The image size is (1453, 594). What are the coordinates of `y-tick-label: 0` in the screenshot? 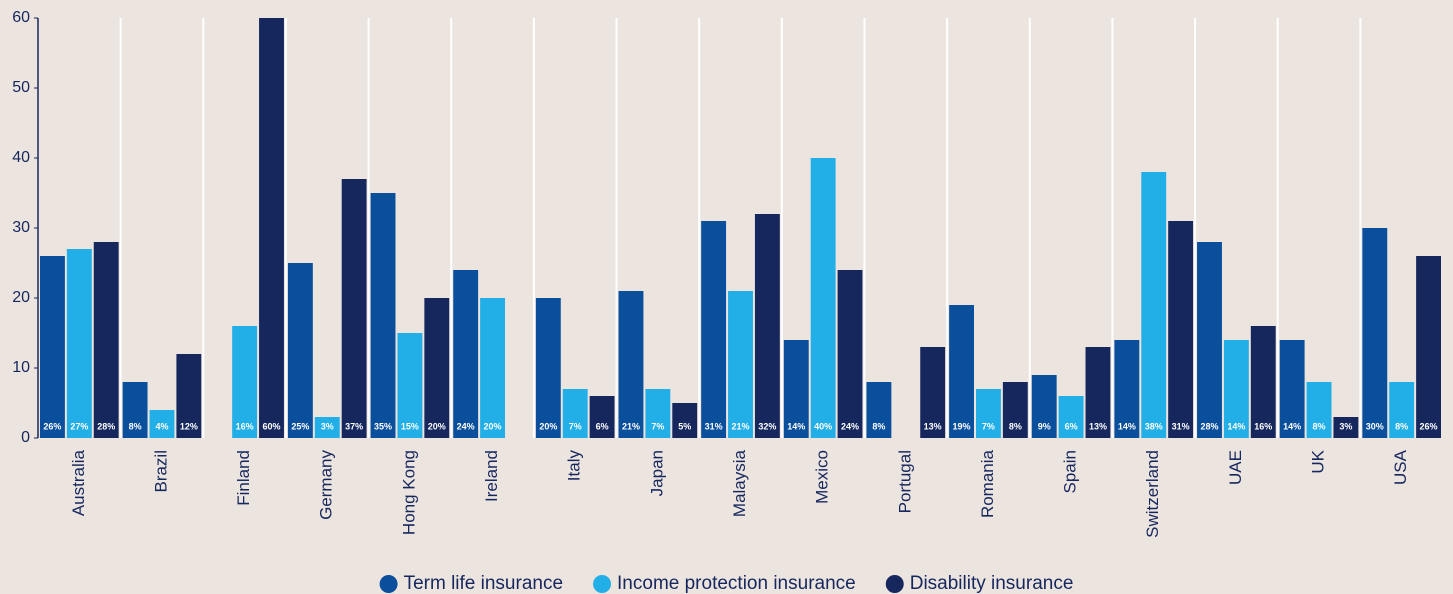 It's located at (25, 437).